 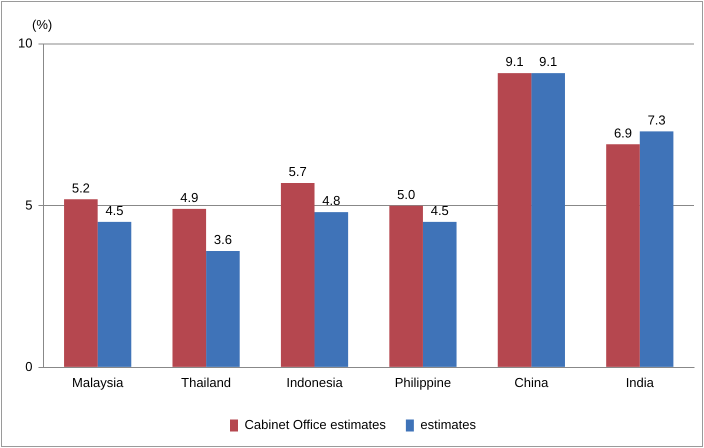 What do you see at coordinates (42, 24) in the screenshot?
I see `y-axis-title: (%)` at bounding box center [42, 24].